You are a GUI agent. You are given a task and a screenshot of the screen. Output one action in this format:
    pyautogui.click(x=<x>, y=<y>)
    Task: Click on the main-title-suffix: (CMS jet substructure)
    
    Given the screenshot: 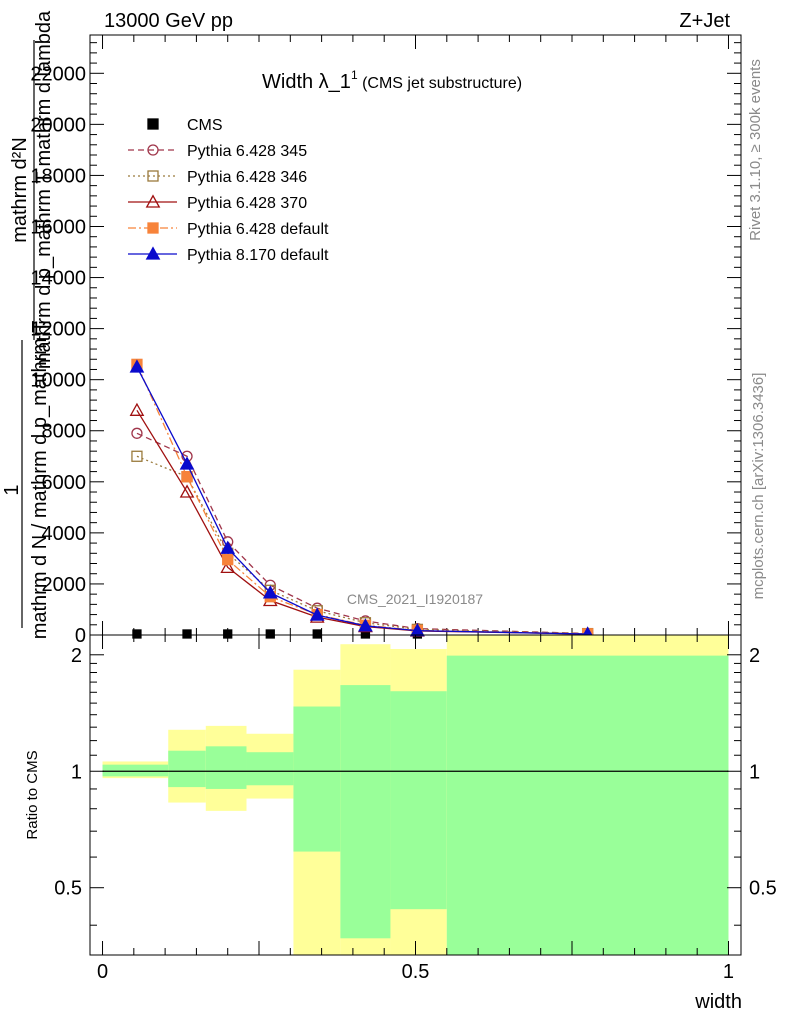 What is the action you would take?
    pyautogui.click(x=440, y=83)
    